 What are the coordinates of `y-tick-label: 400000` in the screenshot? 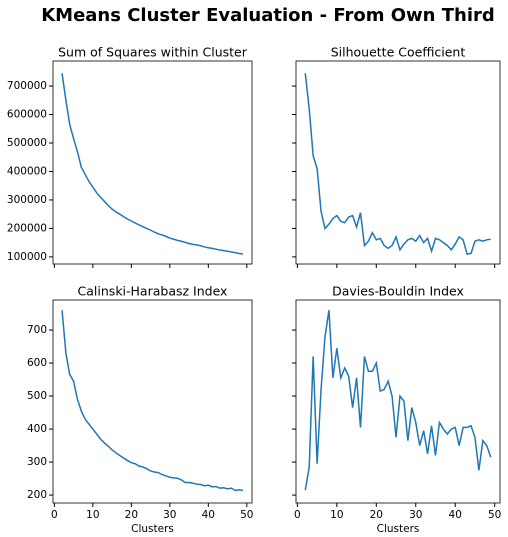 It's located at (27, 171).